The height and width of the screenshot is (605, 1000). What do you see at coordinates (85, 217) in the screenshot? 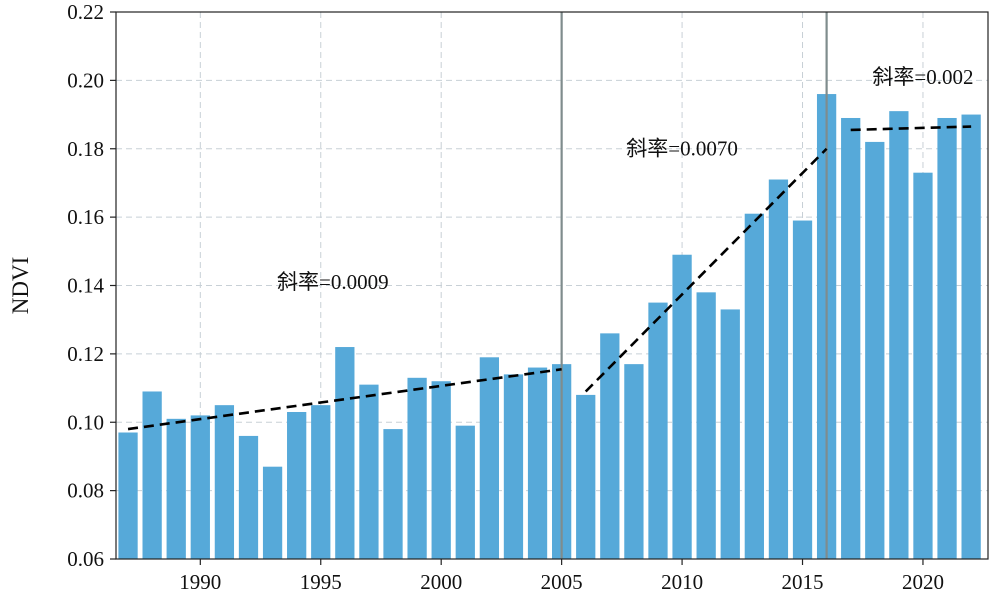
I see `y-tick-label-0.16: 0.16` at bounding box center [85, 217].